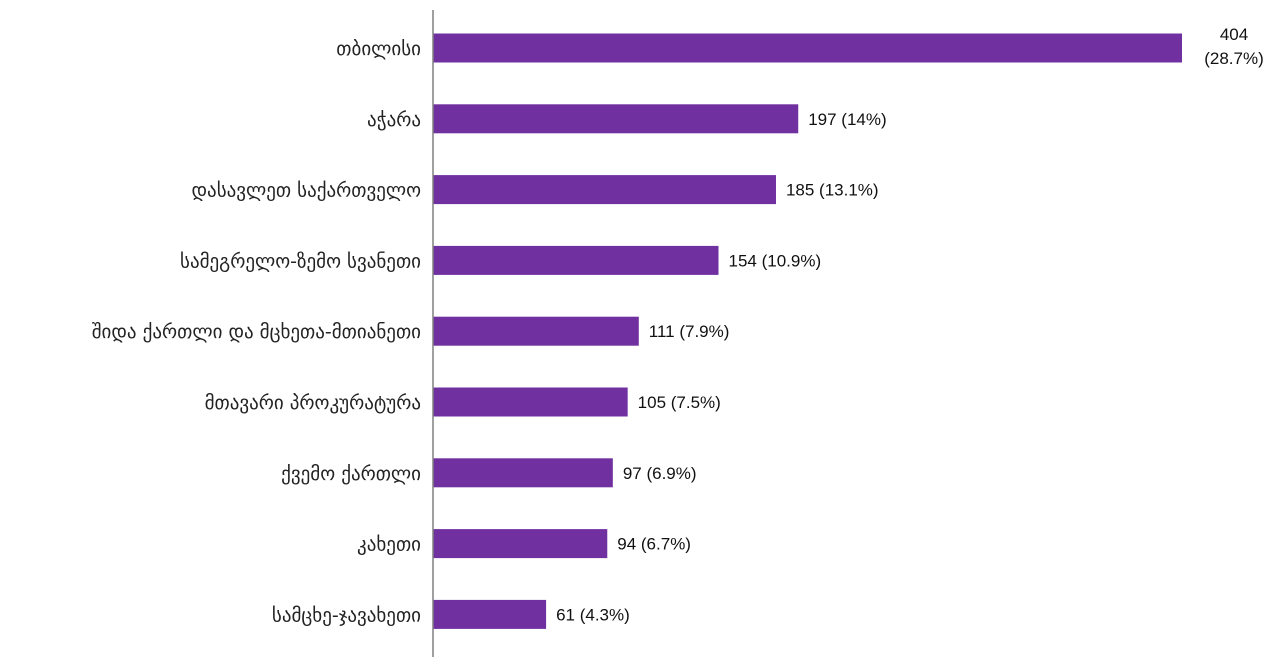 This screenshot has width=1274, height=657. I want to click on value-label-1: 197 (14%), so click(847, 119).